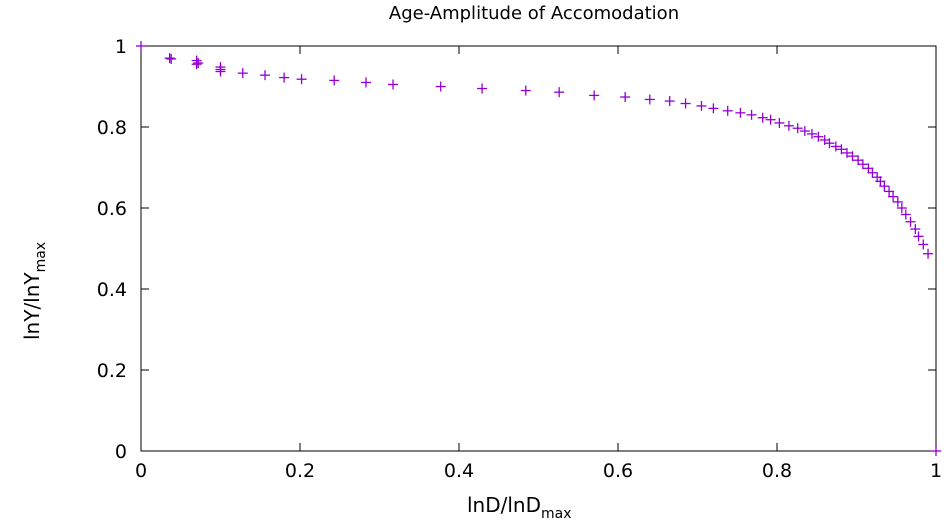 This screenshot has height=531, width=946. I want to click on x-tick-label: 0.2, so click(300, 471).